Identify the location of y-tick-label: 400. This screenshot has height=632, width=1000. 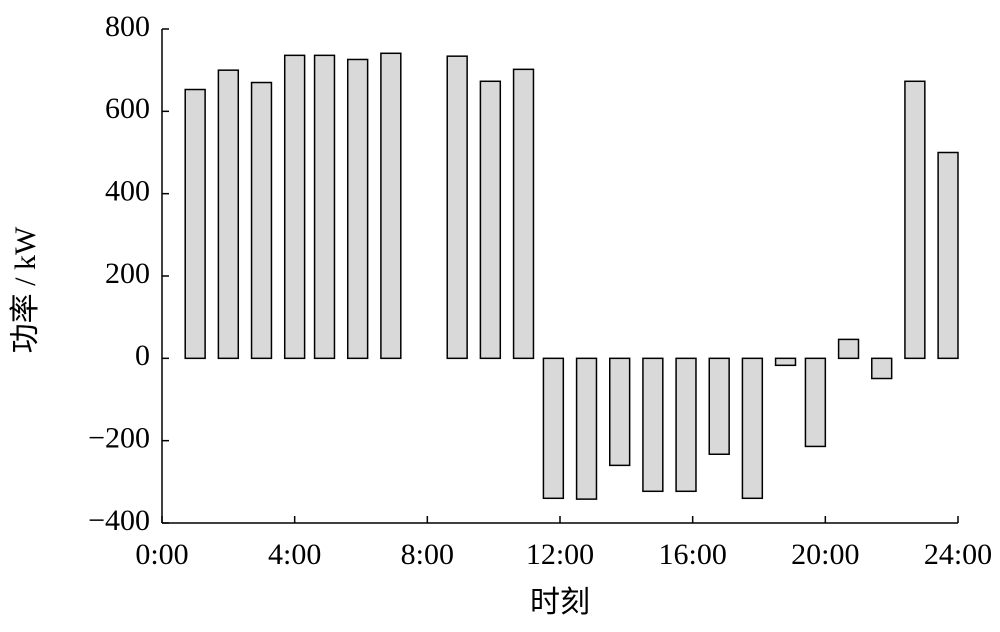
(127, 191).